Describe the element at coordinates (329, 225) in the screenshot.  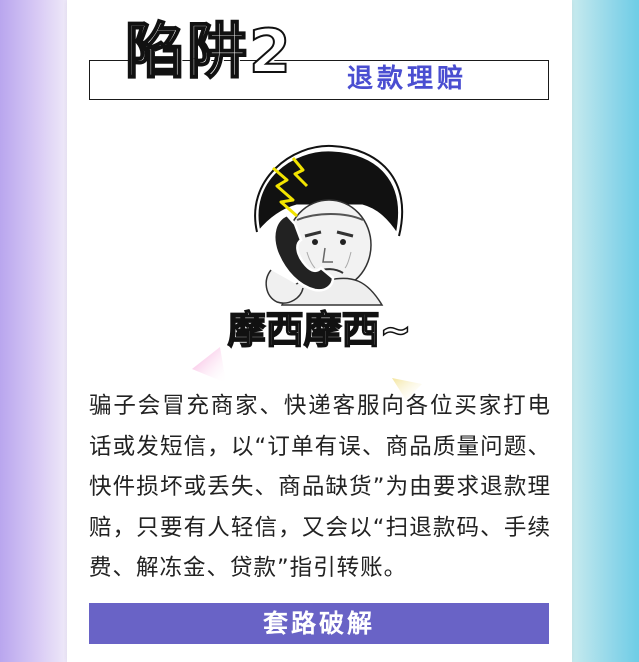
I see `phone-call-meme-icon` at that location.